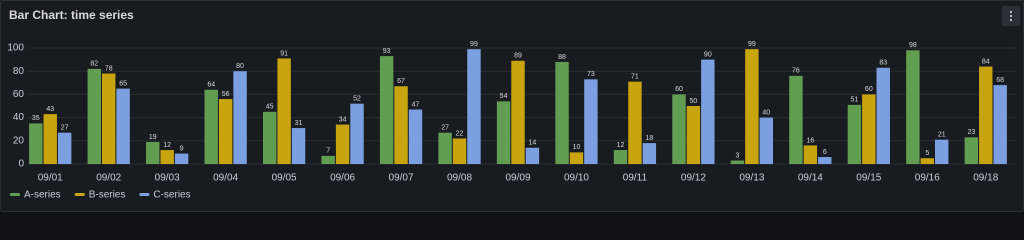 The image size is (1024, 240). I want to click on value-label: 6, so click(825, 152).